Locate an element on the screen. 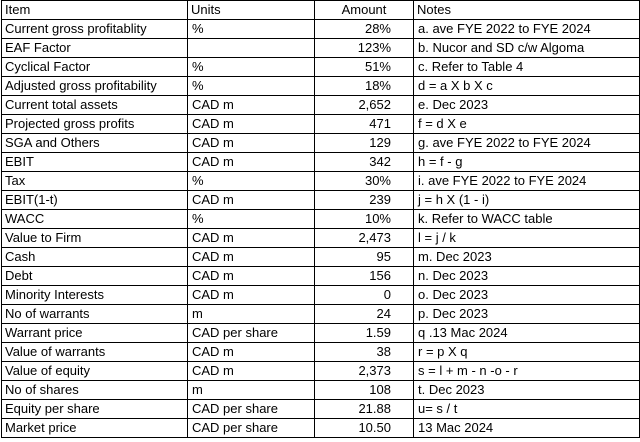 This screenshot has height=442, width=640. table-row: EBIT CAD m 342 h = f - g is located at coordinates (320, 162).